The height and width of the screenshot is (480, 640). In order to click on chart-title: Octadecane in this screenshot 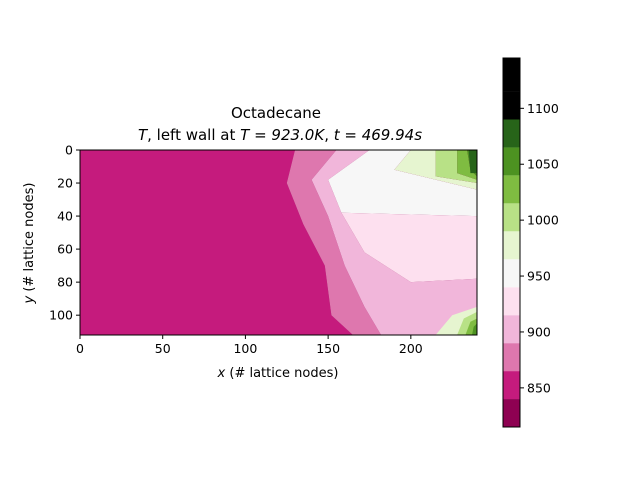, I will do `click(276, 113)`.